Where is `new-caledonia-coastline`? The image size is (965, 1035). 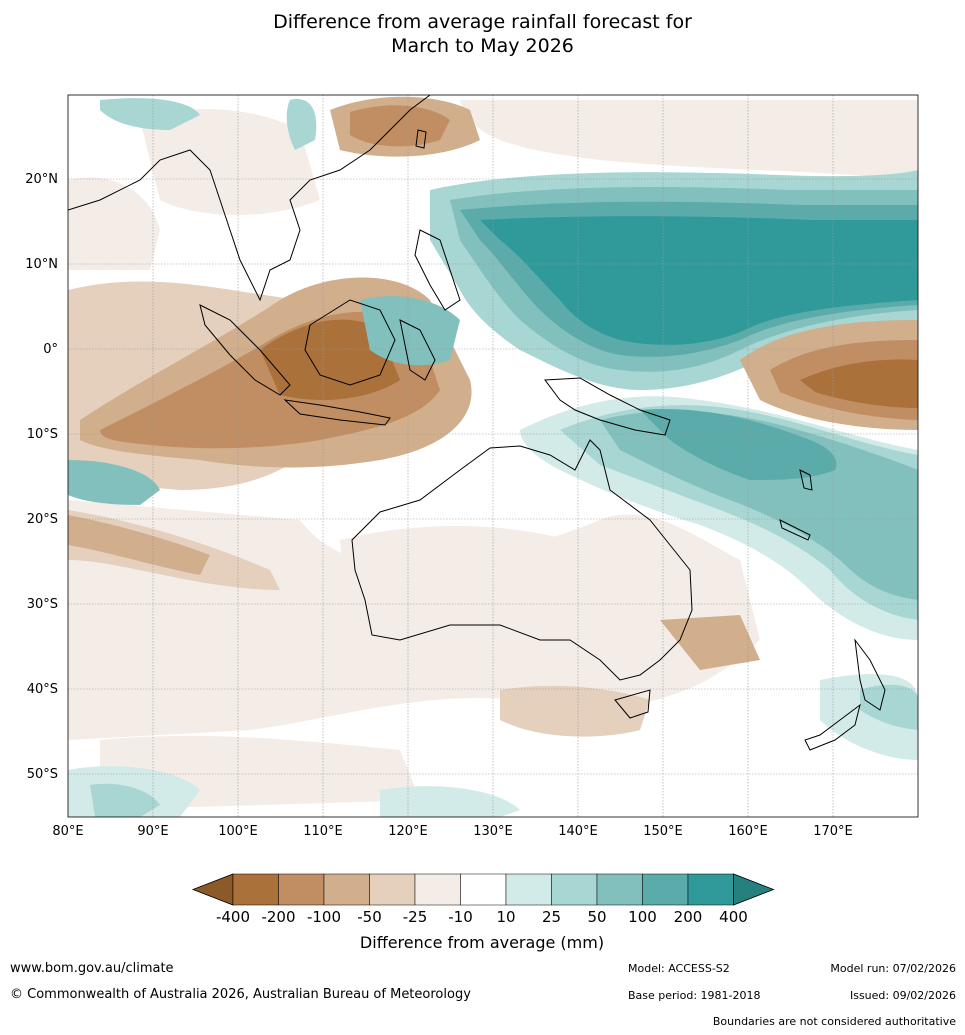
new-caledonia-coastline is located at coordinates (795, 530).